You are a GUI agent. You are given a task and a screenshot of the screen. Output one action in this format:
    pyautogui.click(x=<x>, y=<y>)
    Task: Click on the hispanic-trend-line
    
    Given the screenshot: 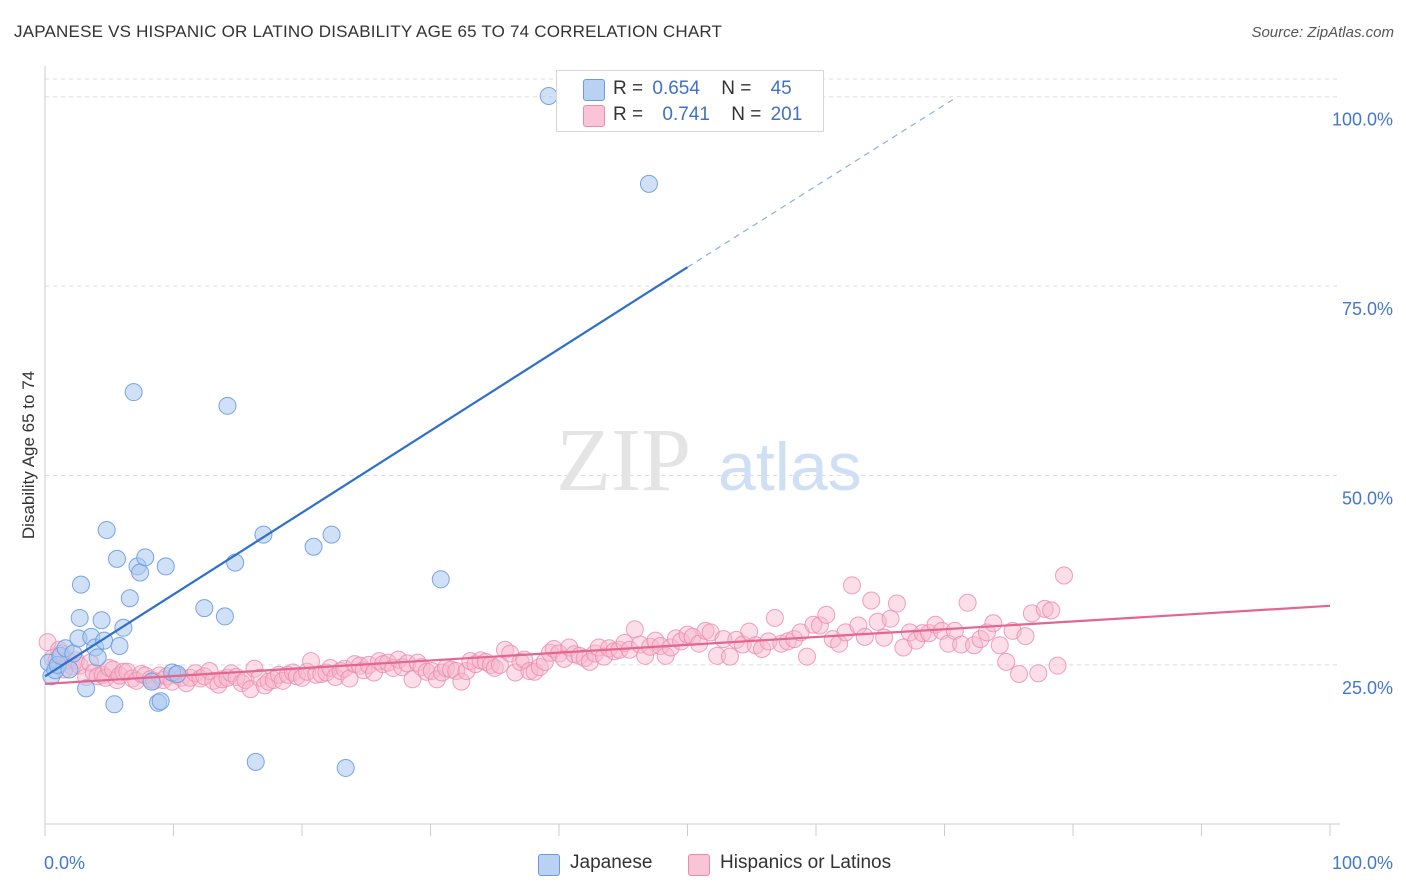 What is the action you would take?
    pyautogui.click(x=687, y=644)
    